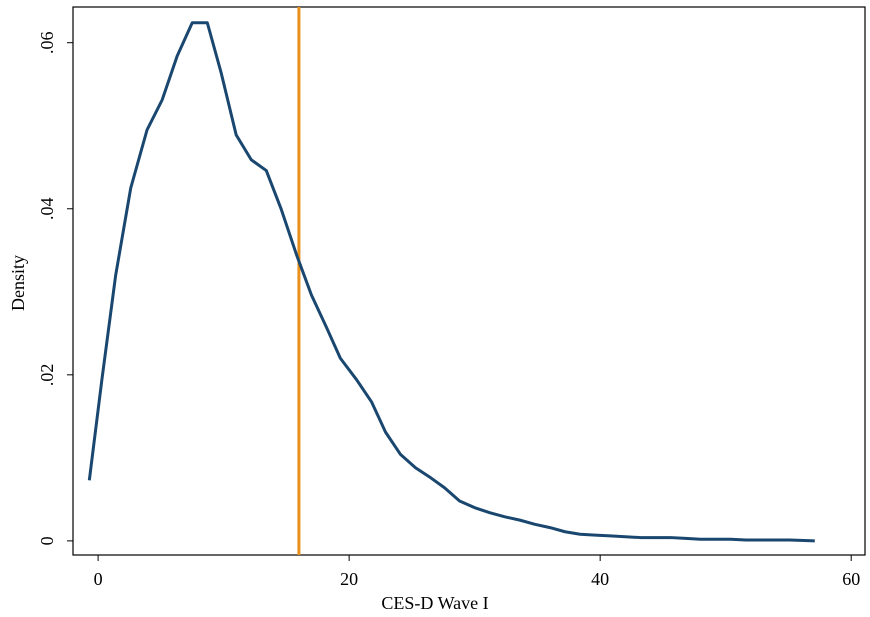  Describe the element at coordinates (98, 579) in the screenshot. I see `x-tick-label: 0` at that location.